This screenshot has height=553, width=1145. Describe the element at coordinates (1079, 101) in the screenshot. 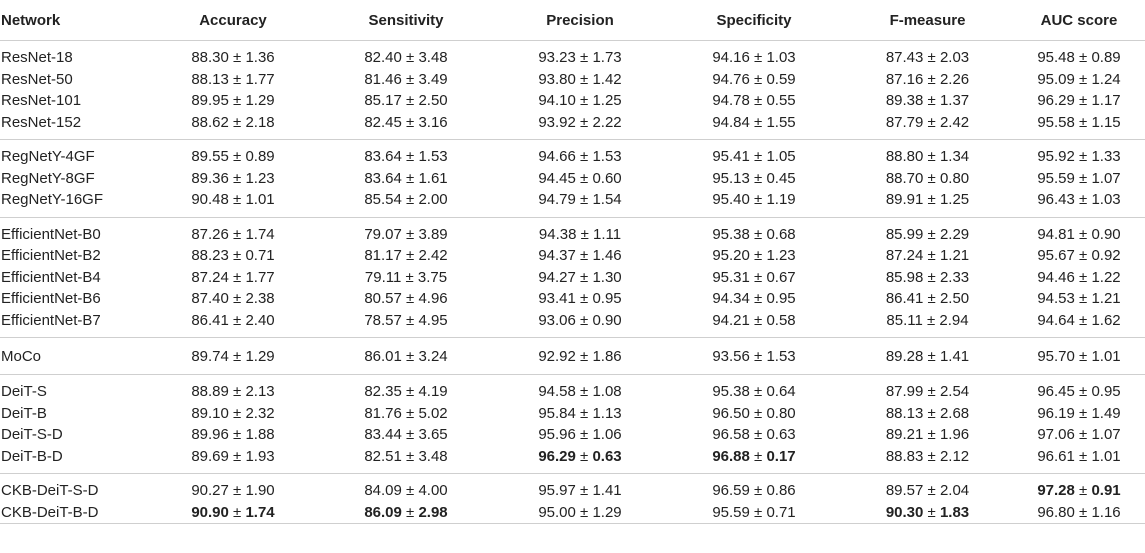

I see `metric-cell: 96.29 ± 1.17` at that location.